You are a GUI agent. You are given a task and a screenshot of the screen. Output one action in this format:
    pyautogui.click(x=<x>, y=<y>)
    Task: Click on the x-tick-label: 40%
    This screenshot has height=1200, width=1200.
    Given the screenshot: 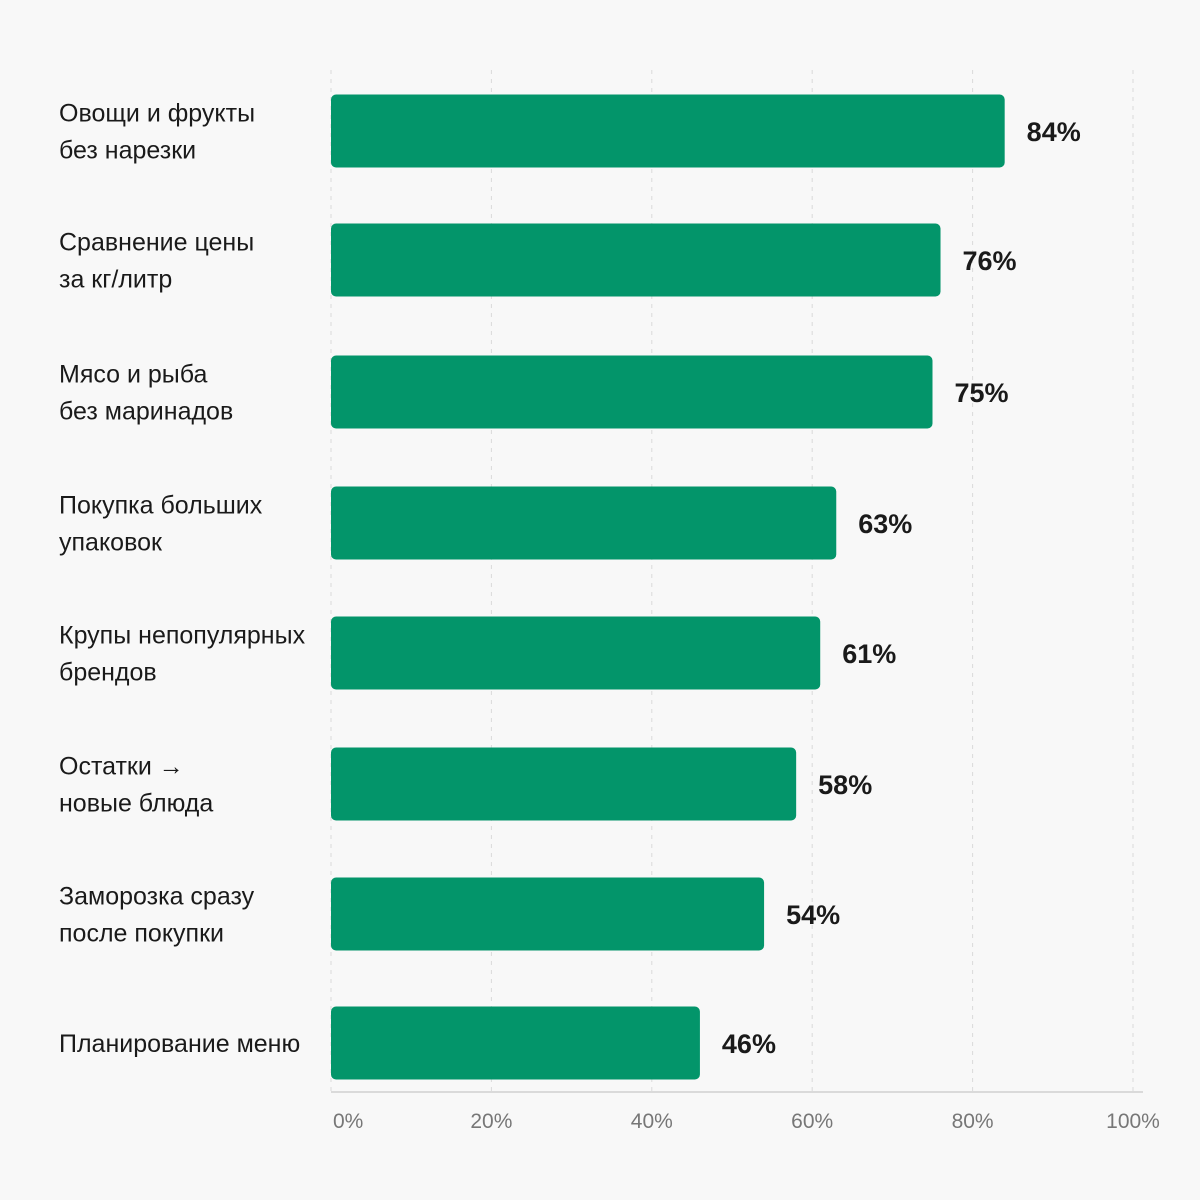 What is the action you would take?
    pyautogui.click(x=652, y=1121)
    